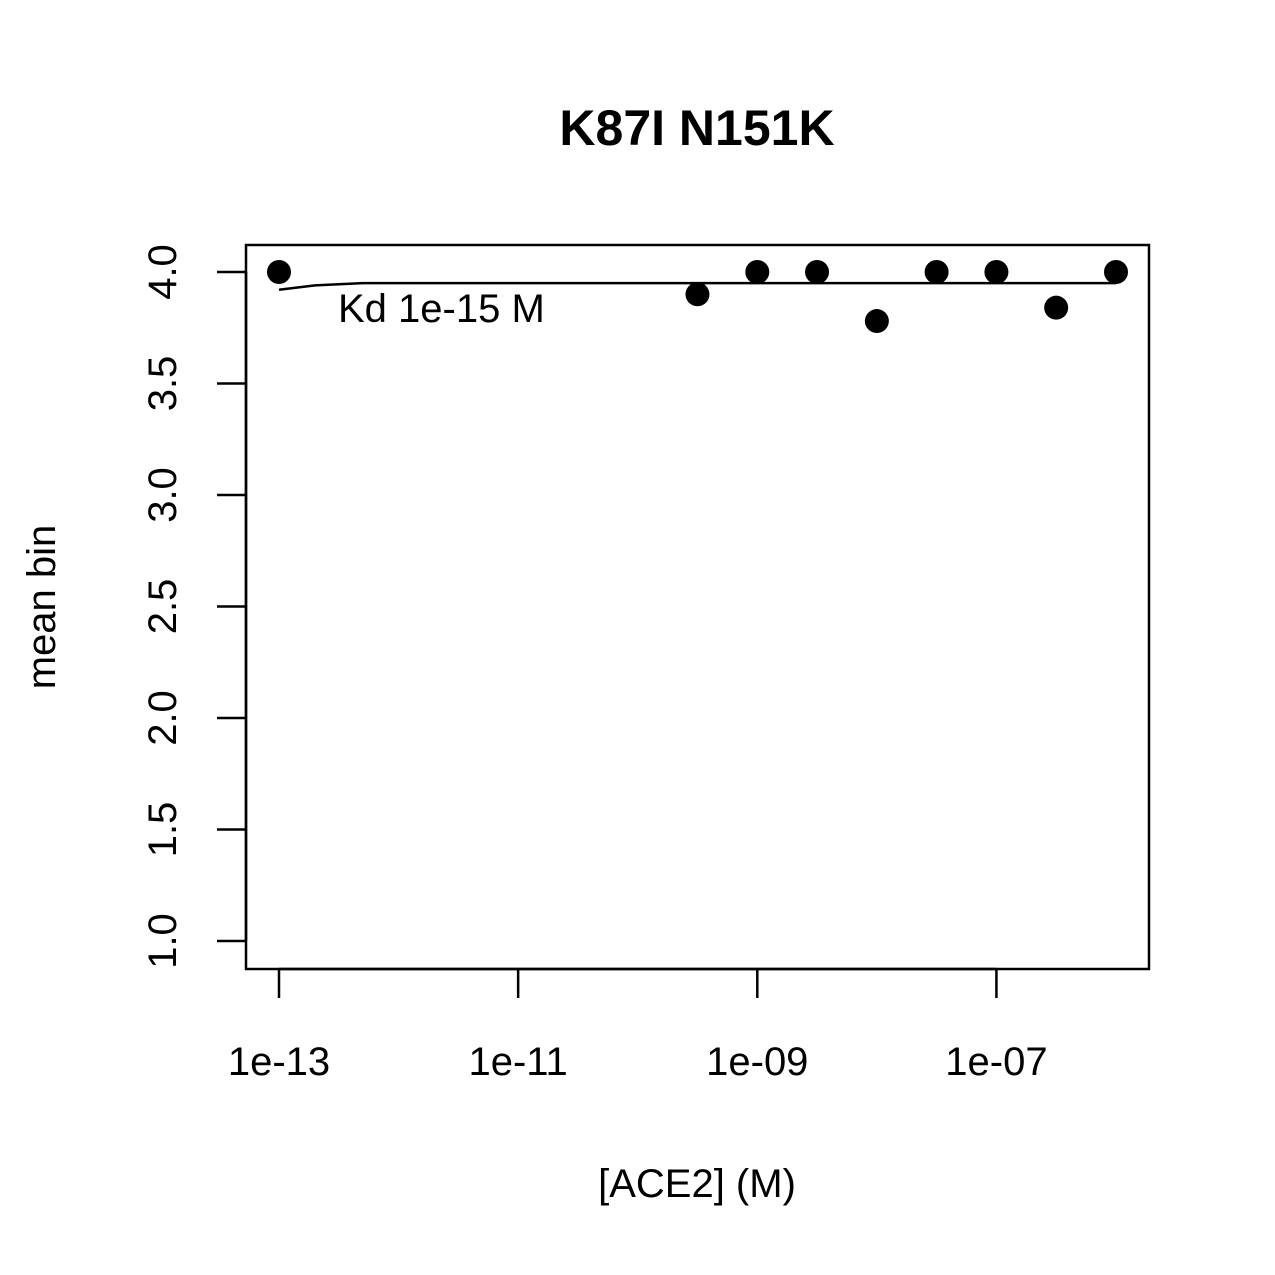 Image resolution: width=1275 pixels, height=1275 pixels. I want to click on y-tick-label: 1.0, so click(163, 941).